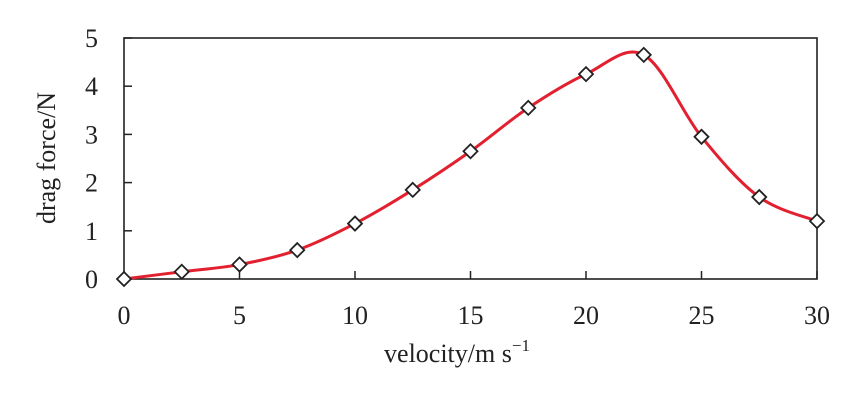 The height and width of the screenshot is (407, 852). What do you see at coordinates (91, 231) in the screenshot?
I see `y-tick-label: 1` at bounding box center [91, 231].